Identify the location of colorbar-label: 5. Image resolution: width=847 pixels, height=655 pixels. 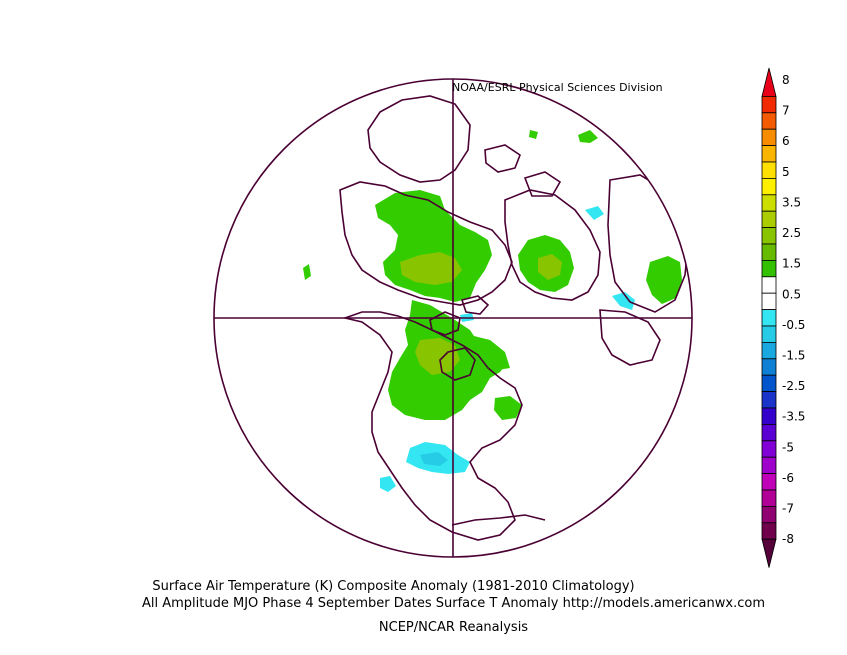
(786, 172).